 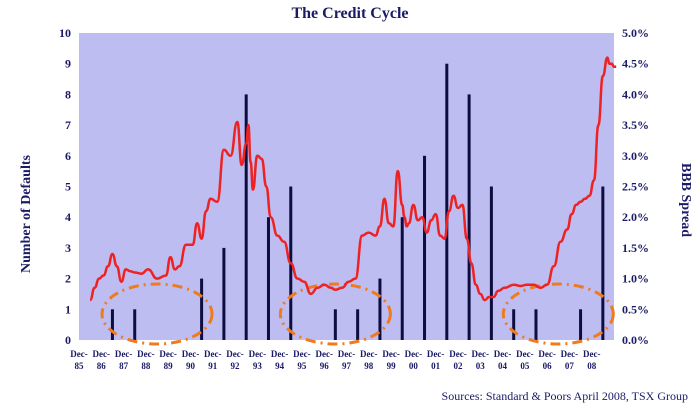 I want to click on y2-tick-label: 0.5%, so click(x=635, y=309).